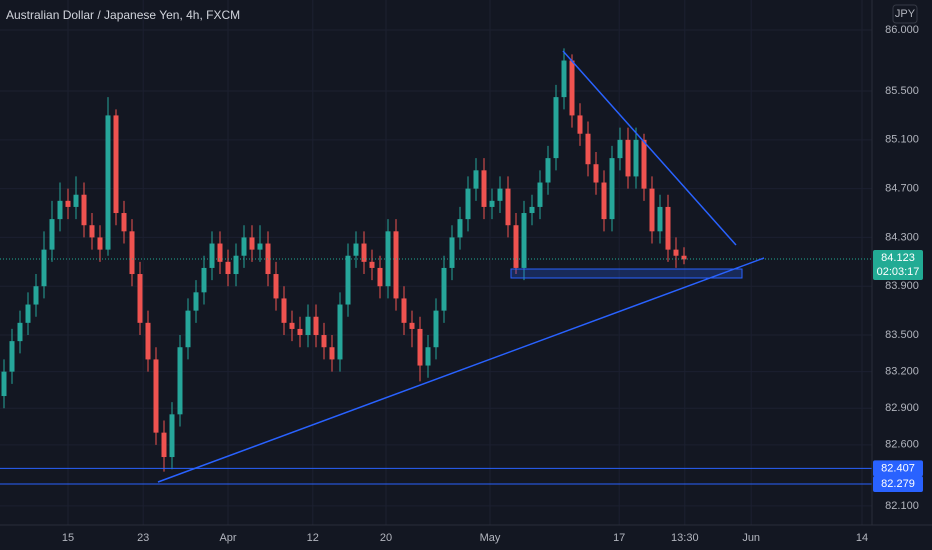 This screenshot has height=550, width=932. I want to click on y-tick-label: 82.900, so click(902, 408).